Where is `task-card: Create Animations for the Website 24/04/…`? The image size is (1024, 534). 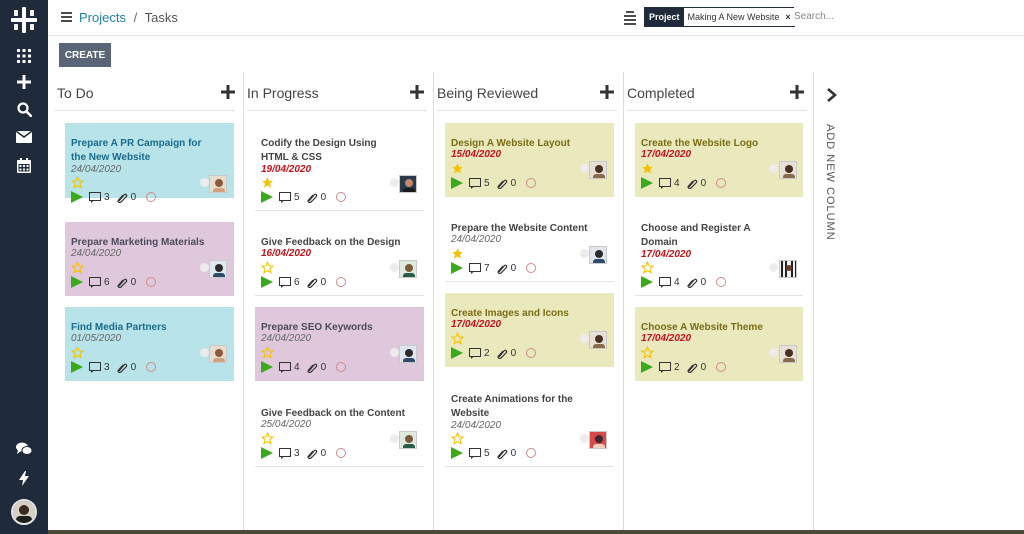 task-card: Create Animations for the Website 24/04/… is located at coordinates (529, 423).